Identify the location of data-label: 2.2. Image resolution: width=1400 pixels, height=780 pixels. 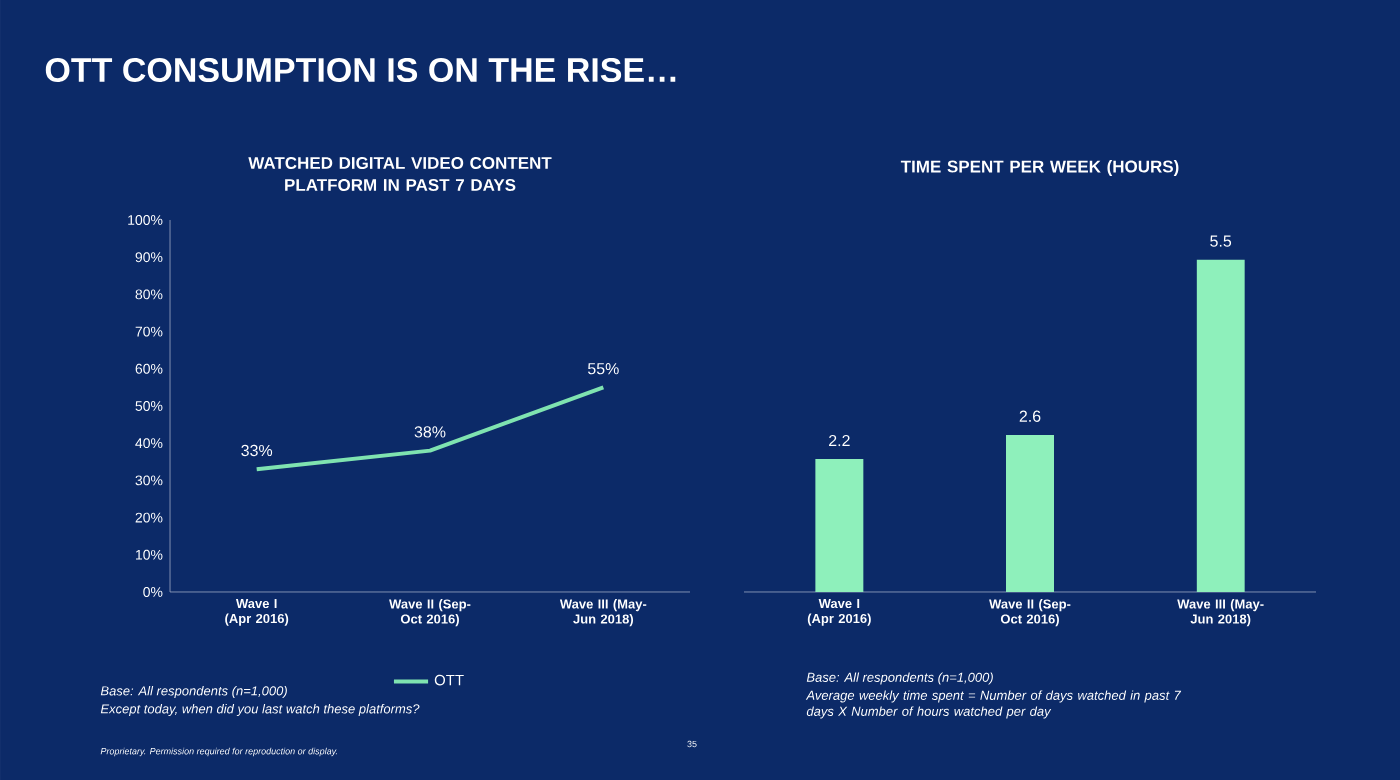
(839, 440).